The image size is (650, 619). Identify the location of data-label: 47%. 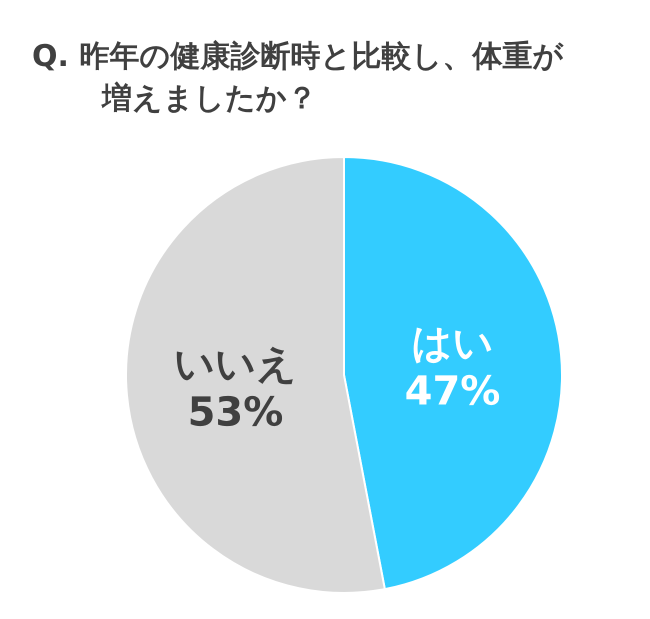
(452, 391).